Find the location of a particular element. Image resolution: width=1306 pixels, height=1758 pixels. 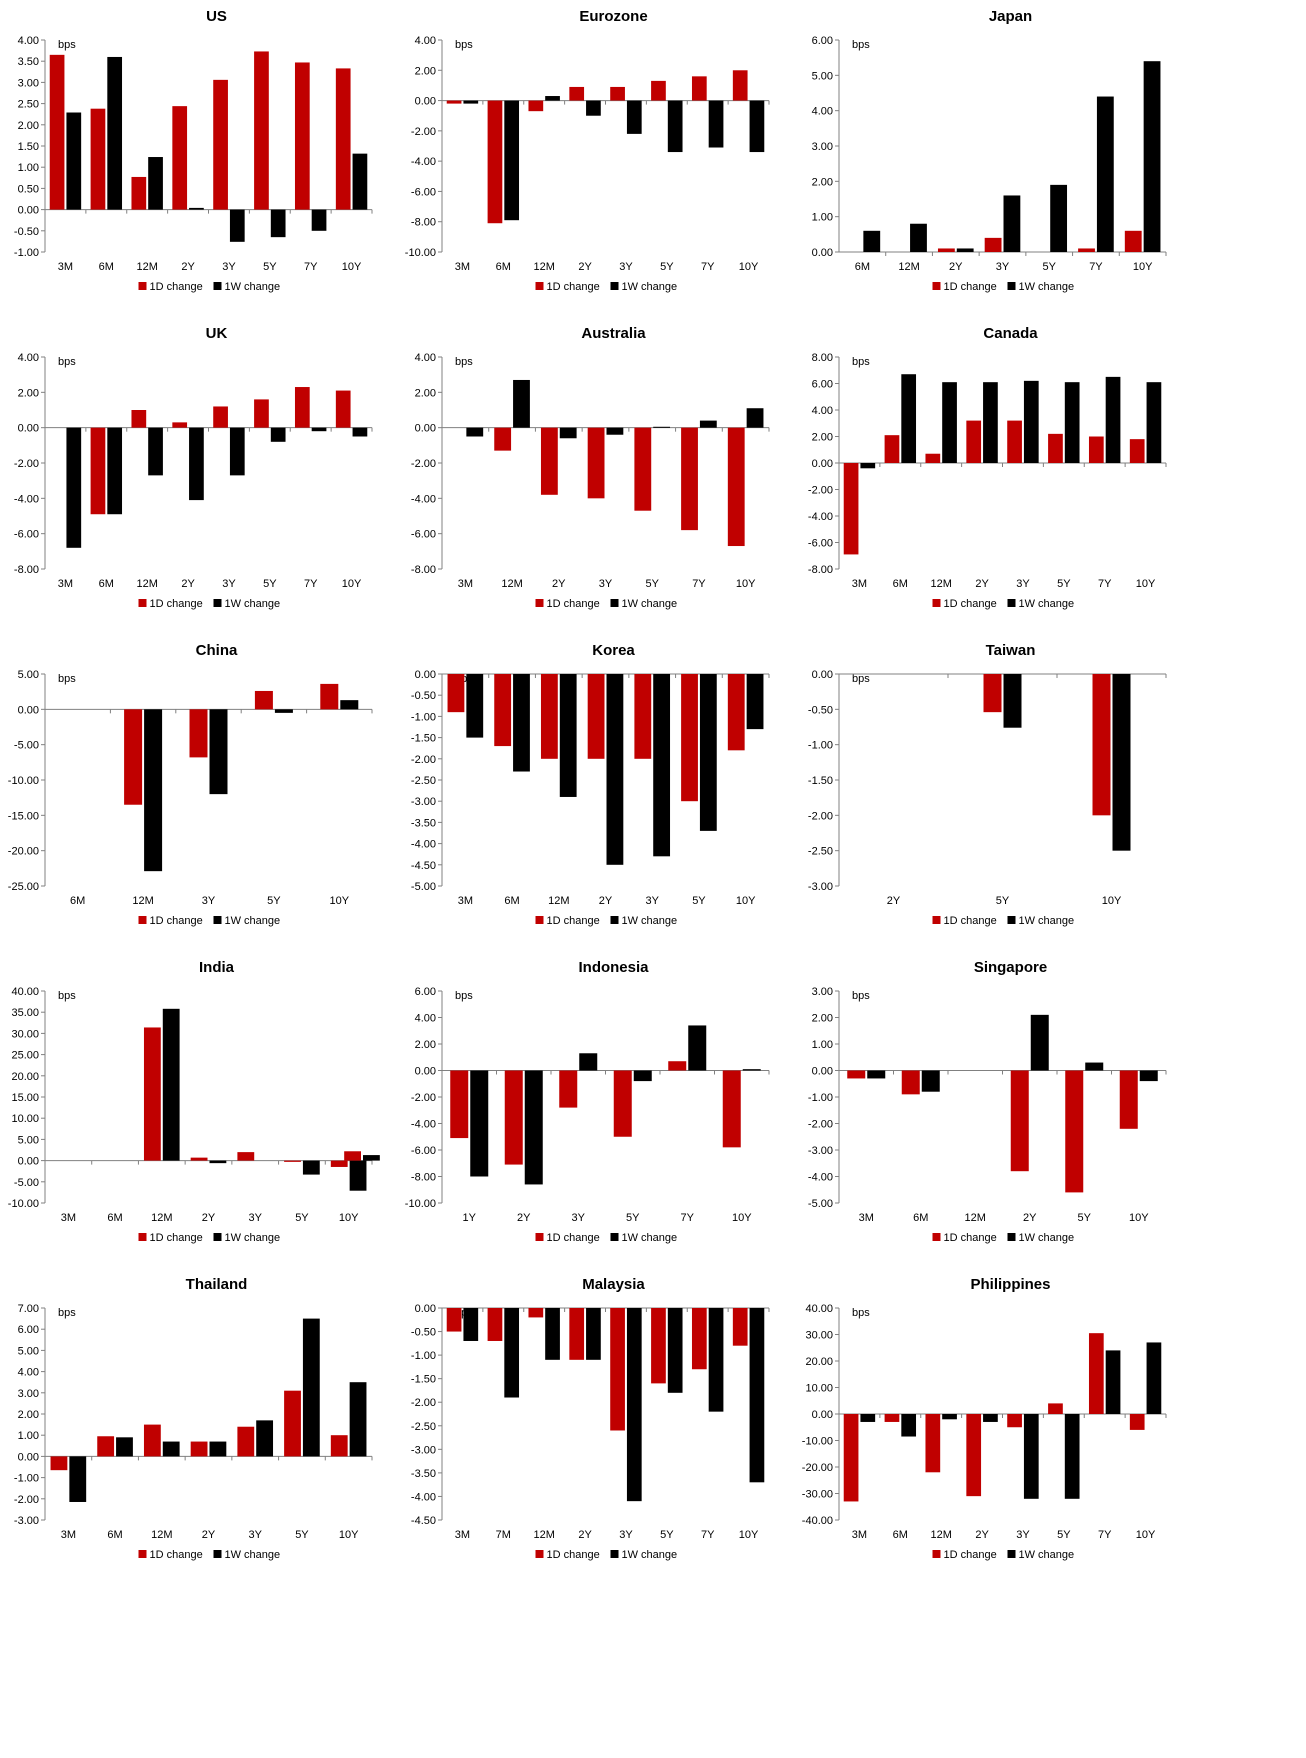

y-tick-label: -0.50 is located at coordinates (423, 696).